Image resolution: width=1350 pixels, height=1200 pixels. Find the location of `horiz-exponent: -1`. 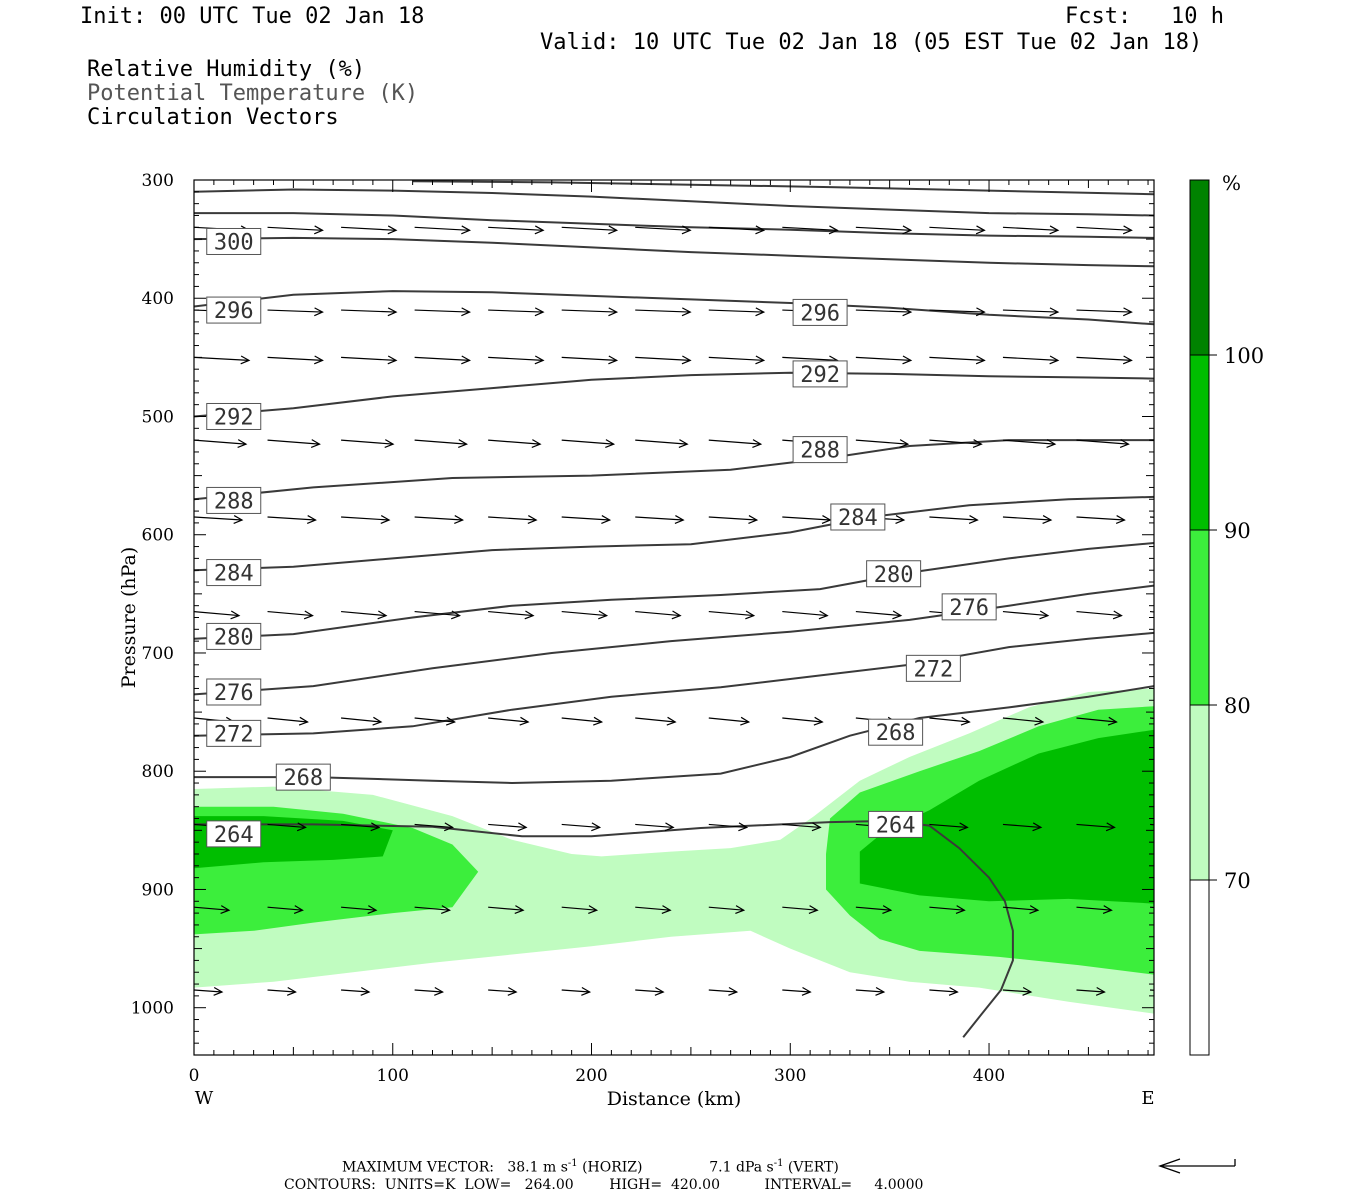

horiz-exponent: -1 is located at coordinates (572, 1163).